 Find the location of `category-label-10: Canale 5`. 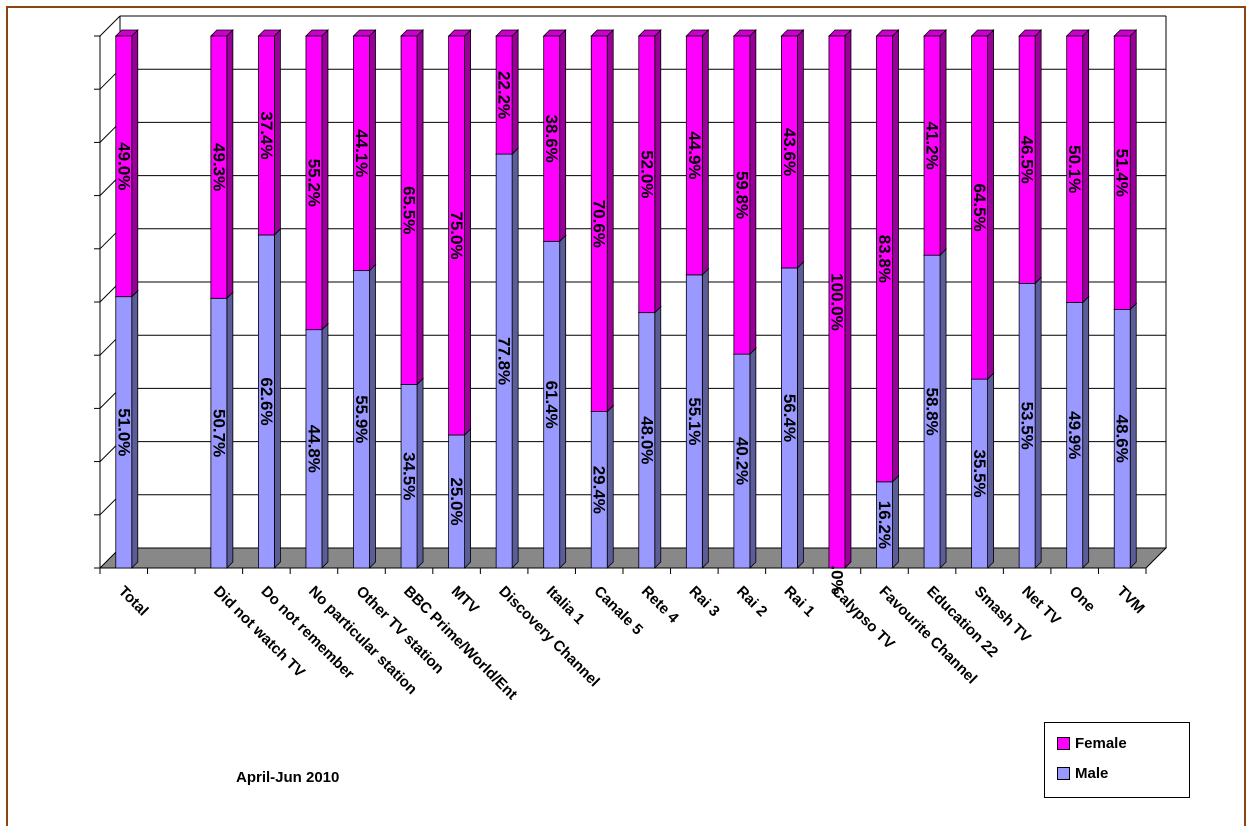

category-label-10: Canale 5 is located at coordinates (618, 611).